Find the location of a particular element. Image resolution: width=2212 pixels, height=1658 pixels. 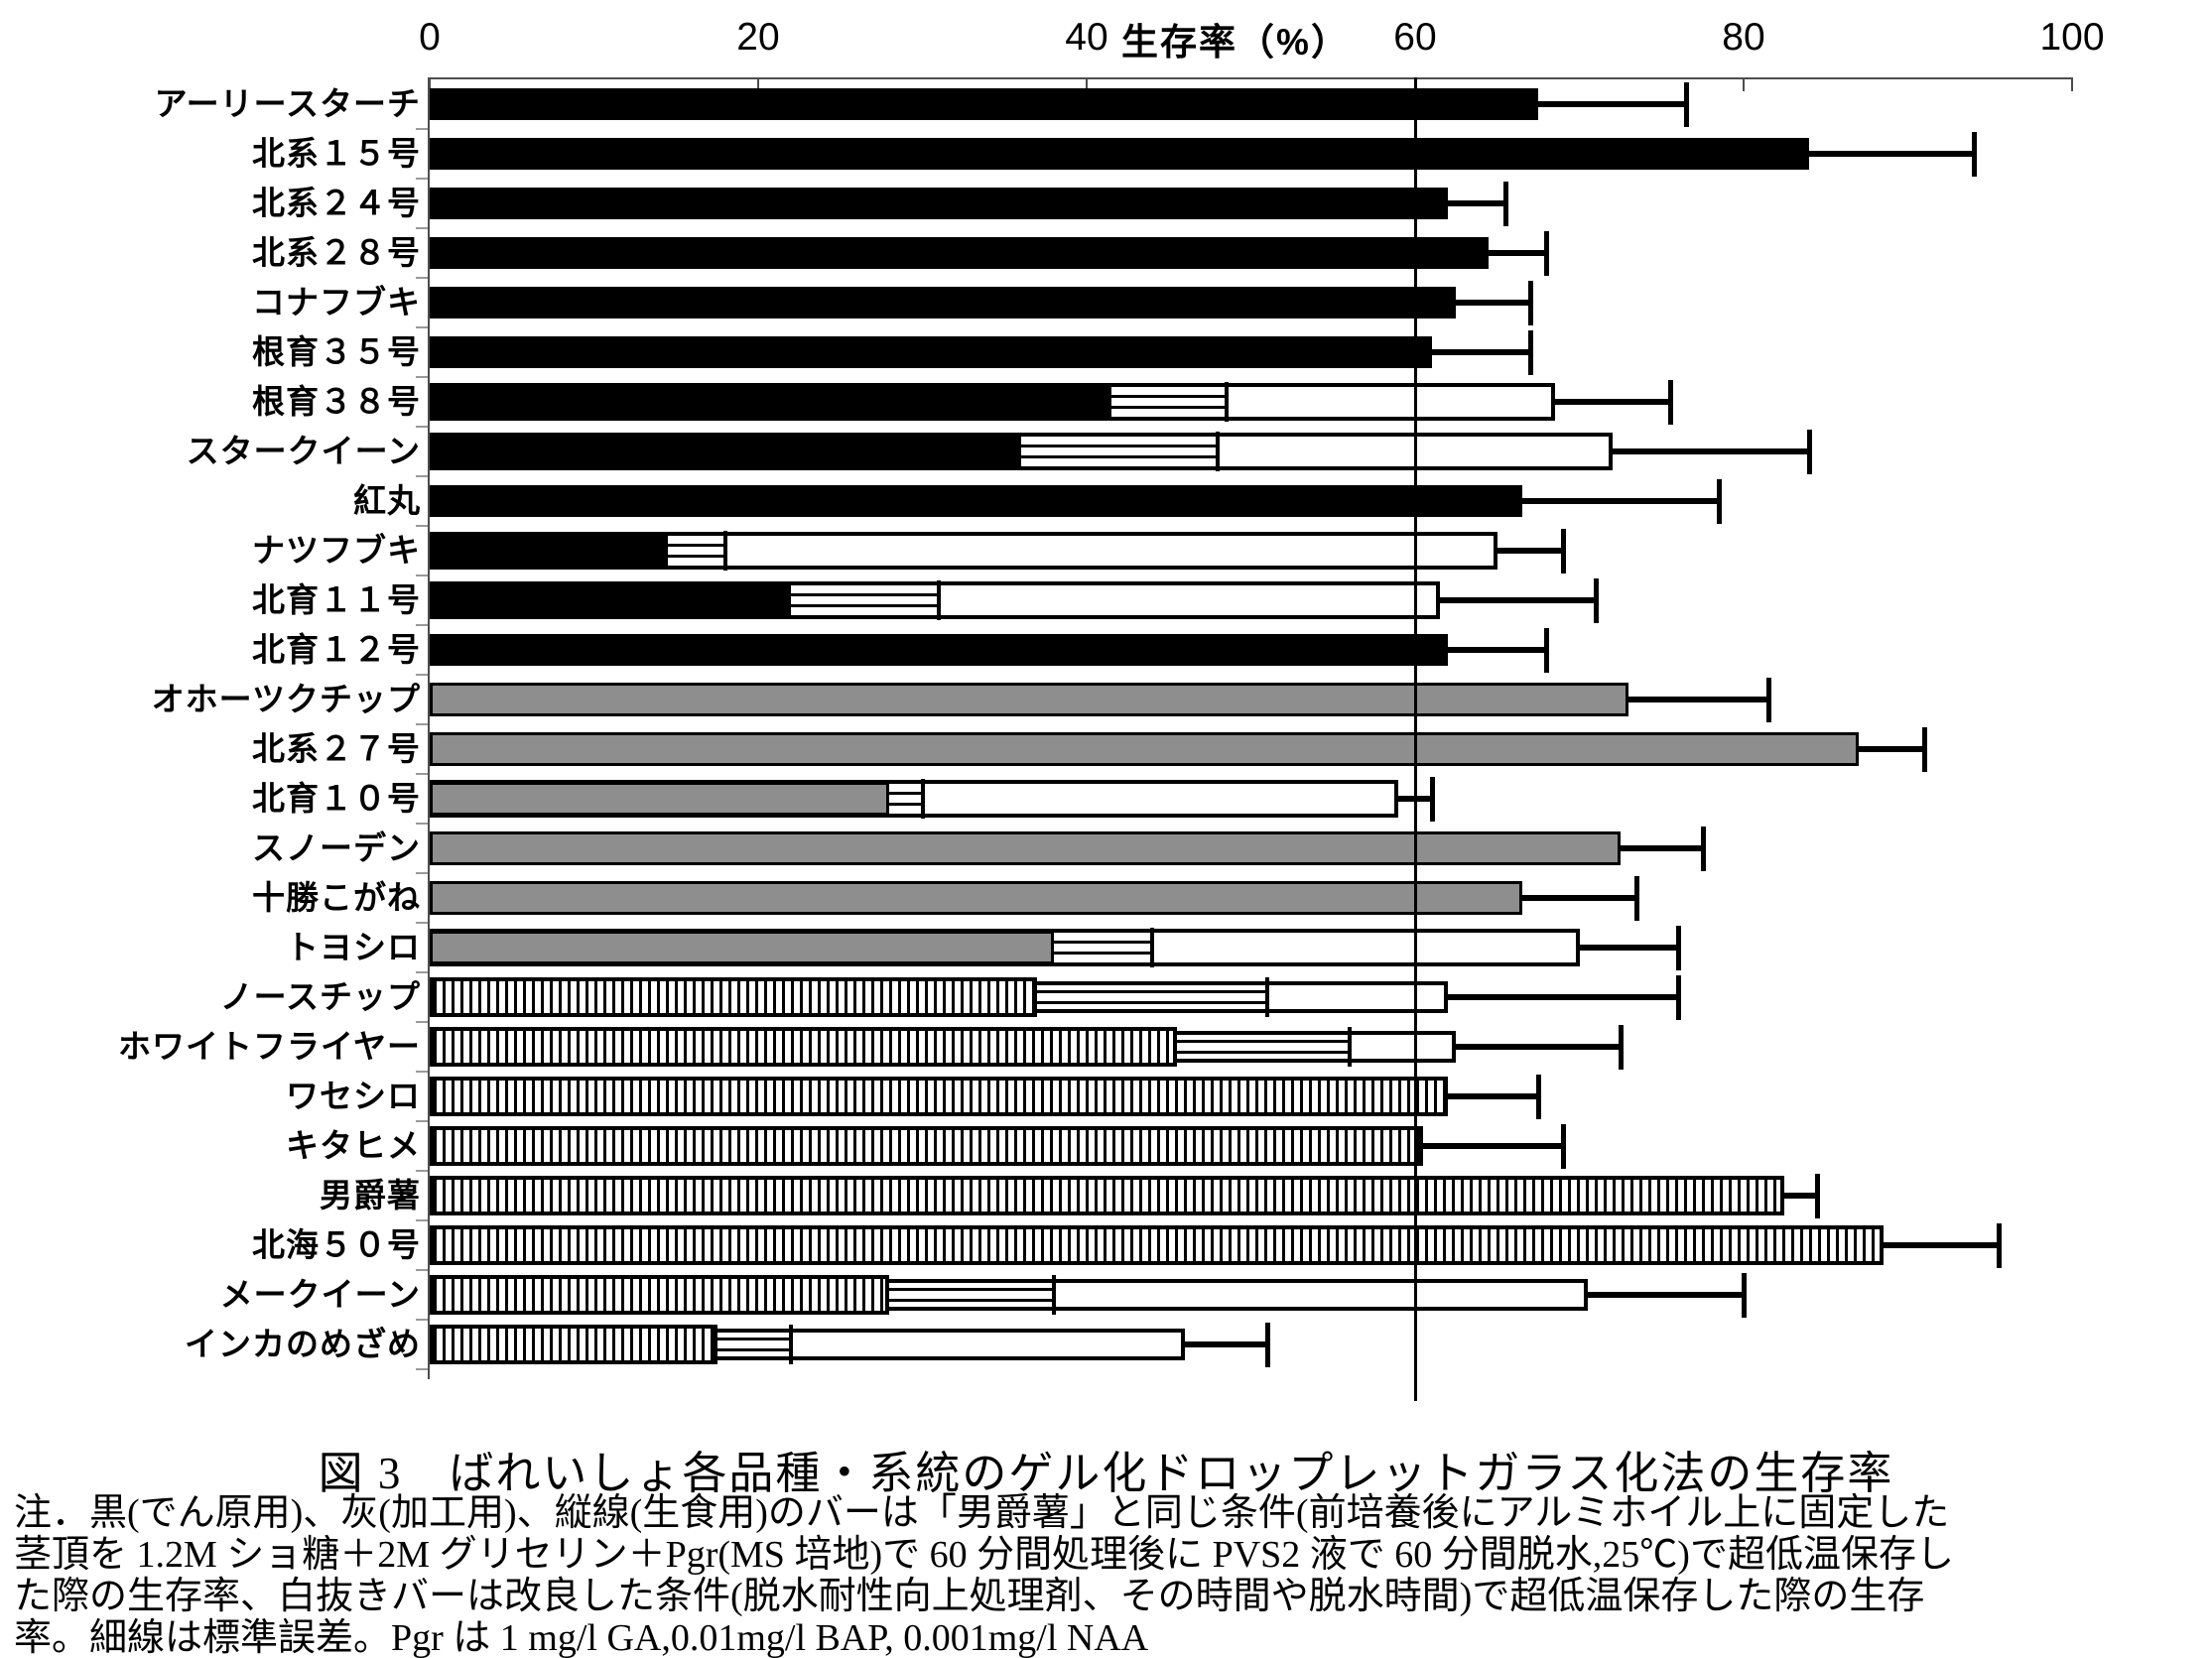

x-axis-line is located at coordinates (1251, 78).